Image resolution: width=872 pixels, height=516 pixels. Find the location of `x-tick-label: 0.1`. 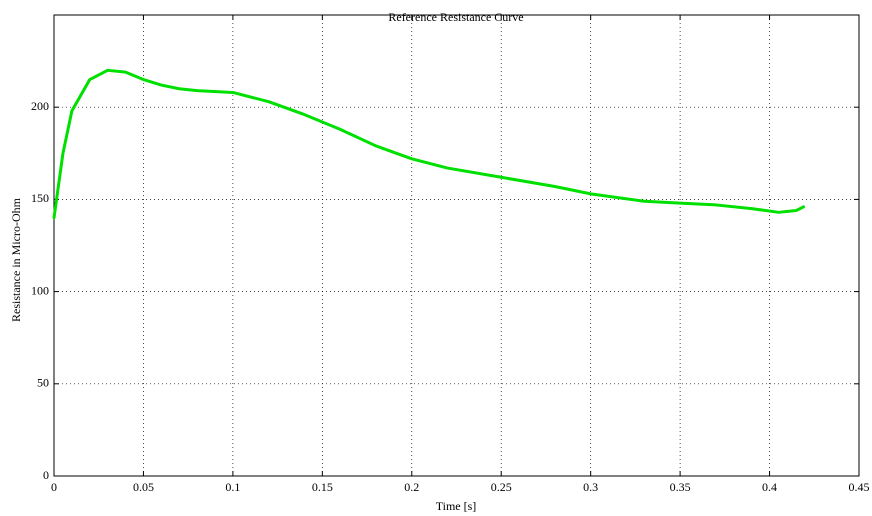

x-tick-label: 0.1 is located at coordinates (232, 487).